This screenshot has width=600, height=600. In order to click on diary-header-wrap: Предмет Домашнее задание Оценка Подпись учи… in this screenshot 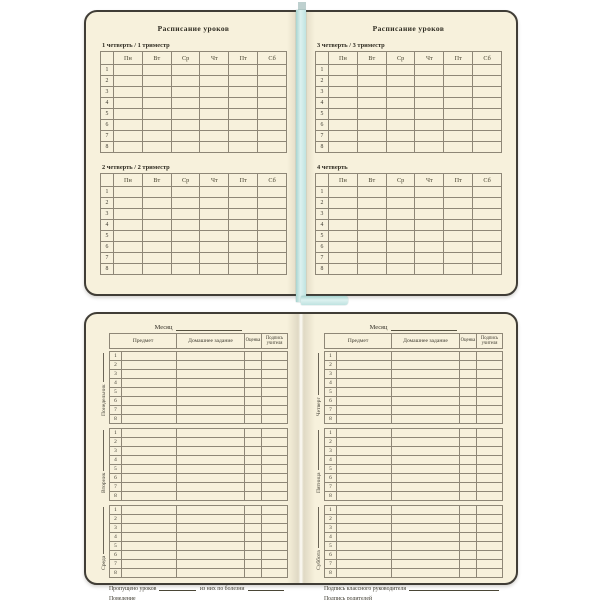, I will do `click(413, 341)`.